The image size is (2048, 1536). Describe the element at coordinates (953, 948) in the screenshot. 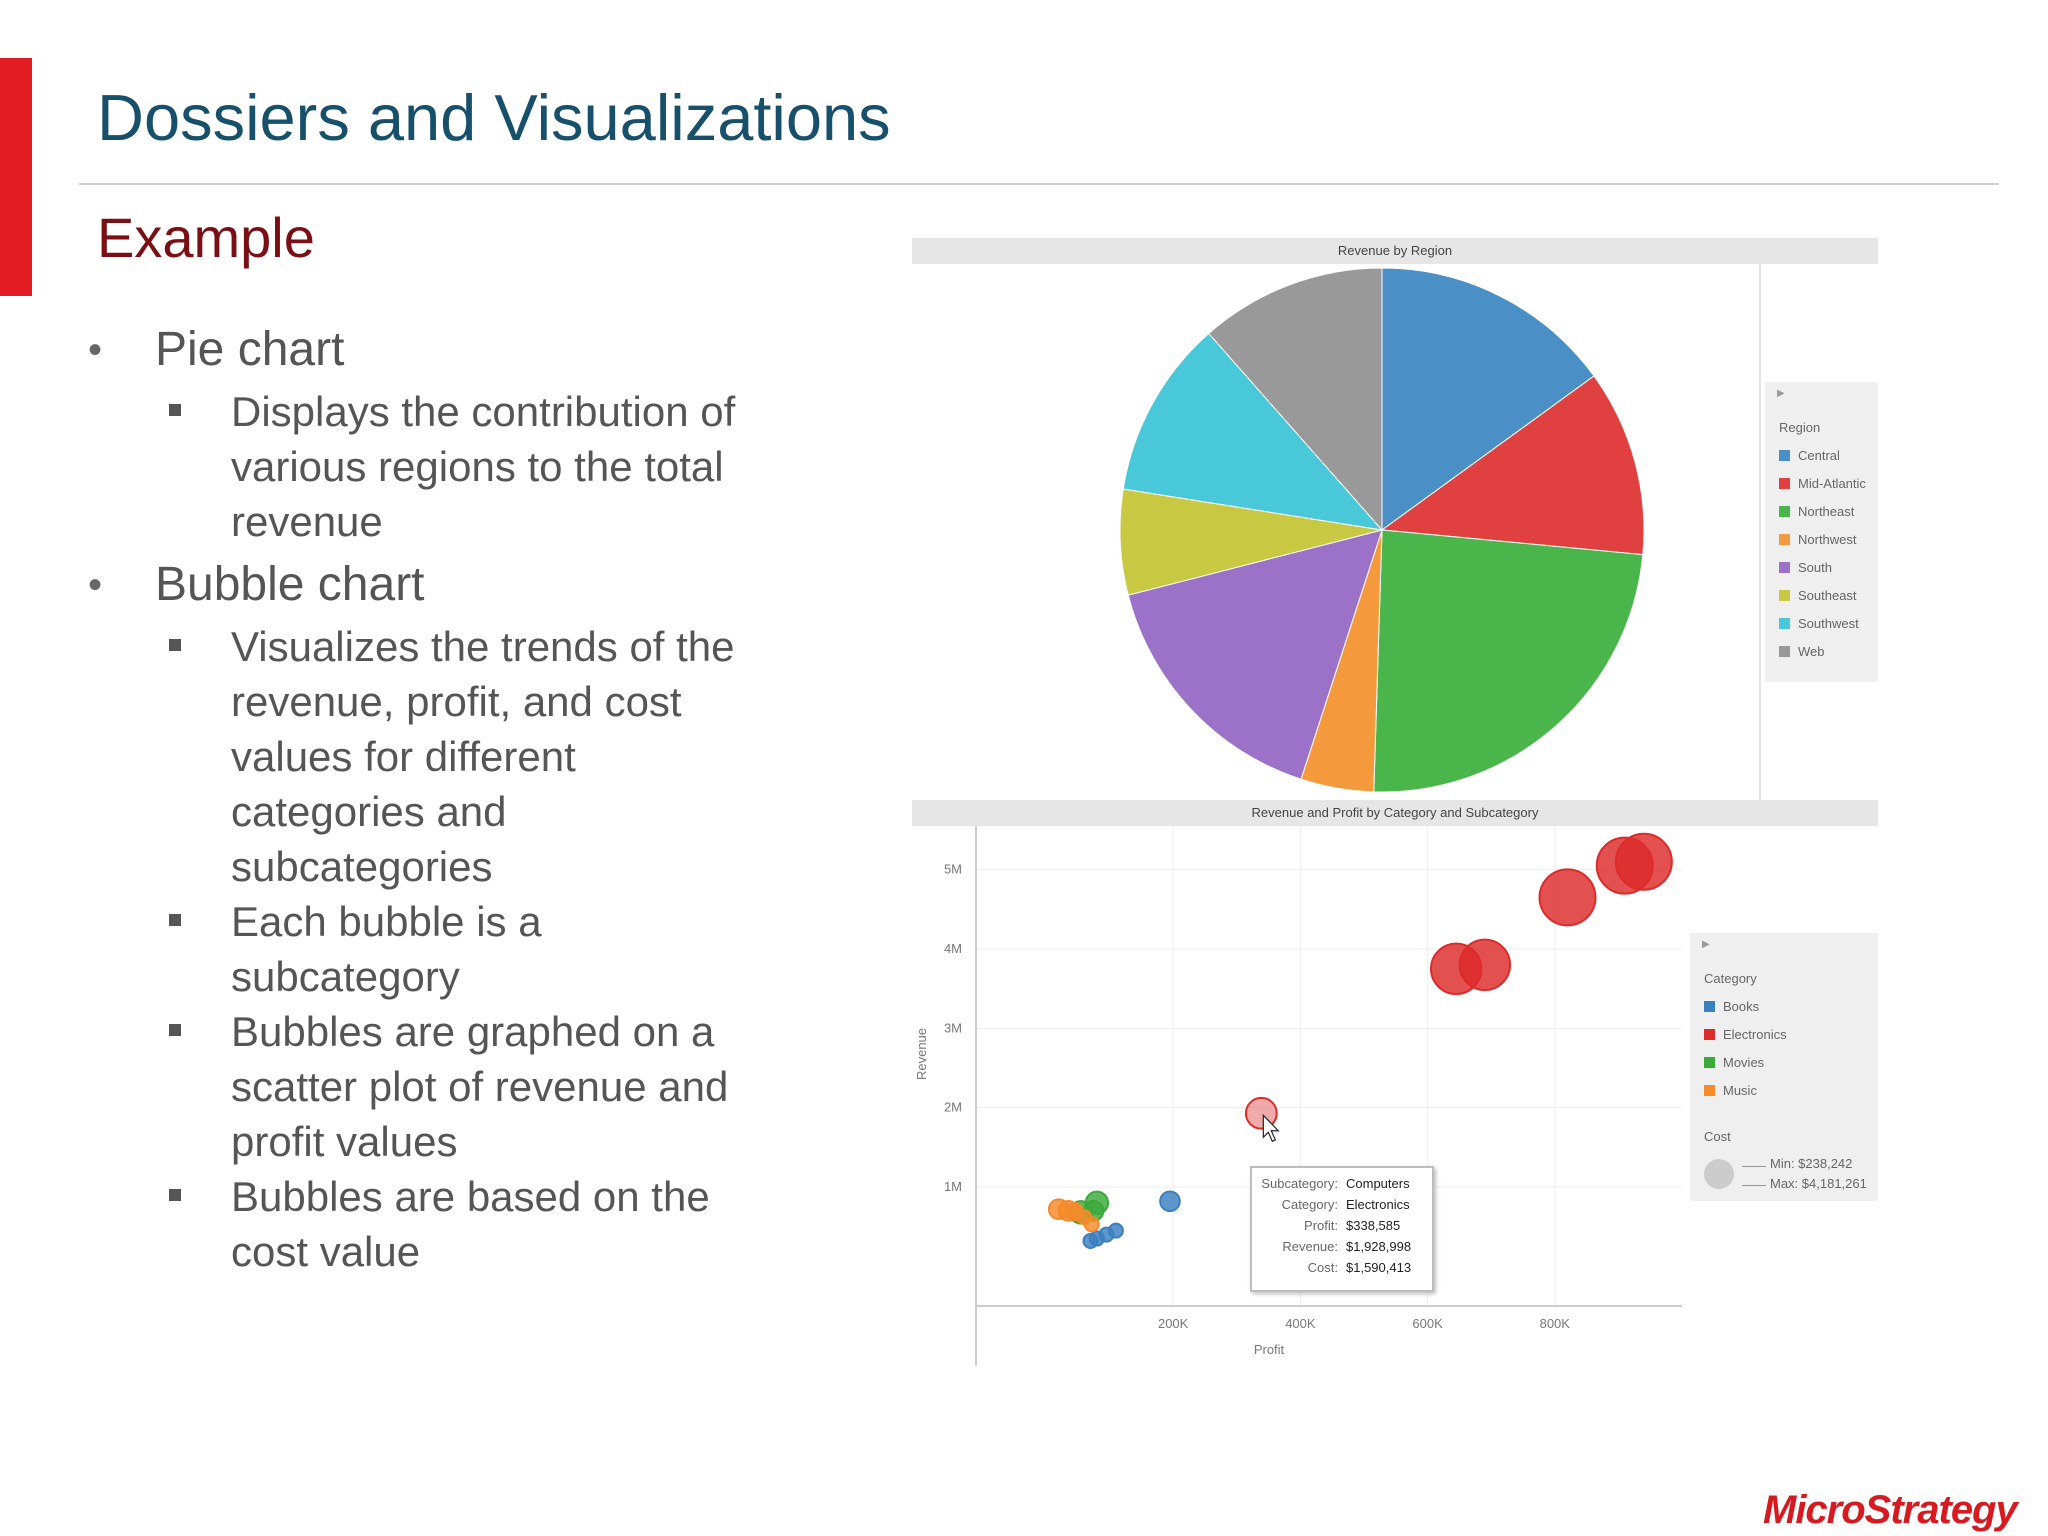

I see `y-tick-label: 4M` at that location.